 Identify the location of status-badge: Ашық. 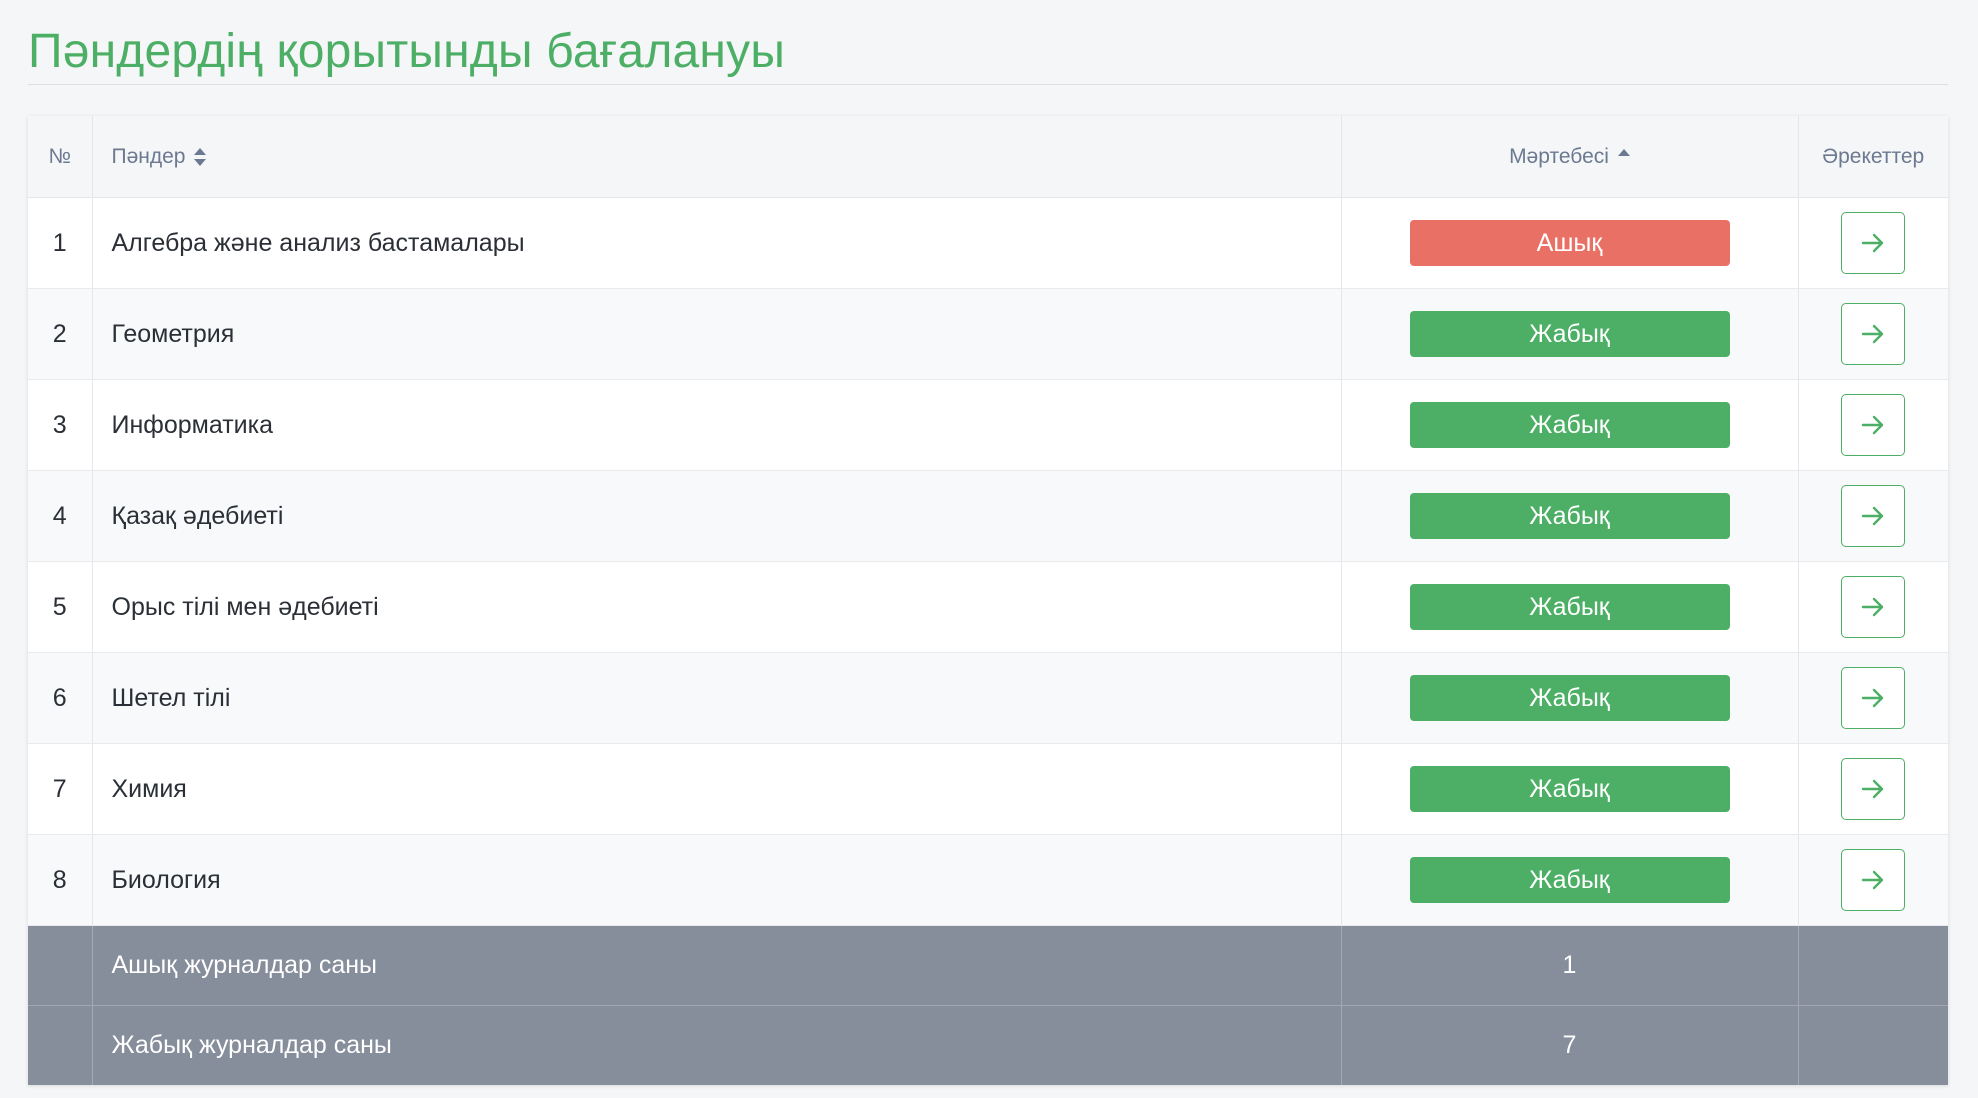
(1569, 243).